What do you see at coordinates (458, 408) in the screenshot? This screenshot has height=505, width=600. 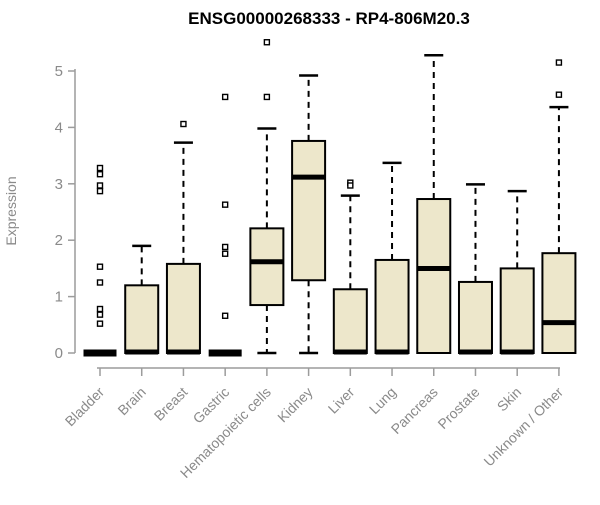 I see `x-category-label: Prostate` at bounding box center [458, 408].